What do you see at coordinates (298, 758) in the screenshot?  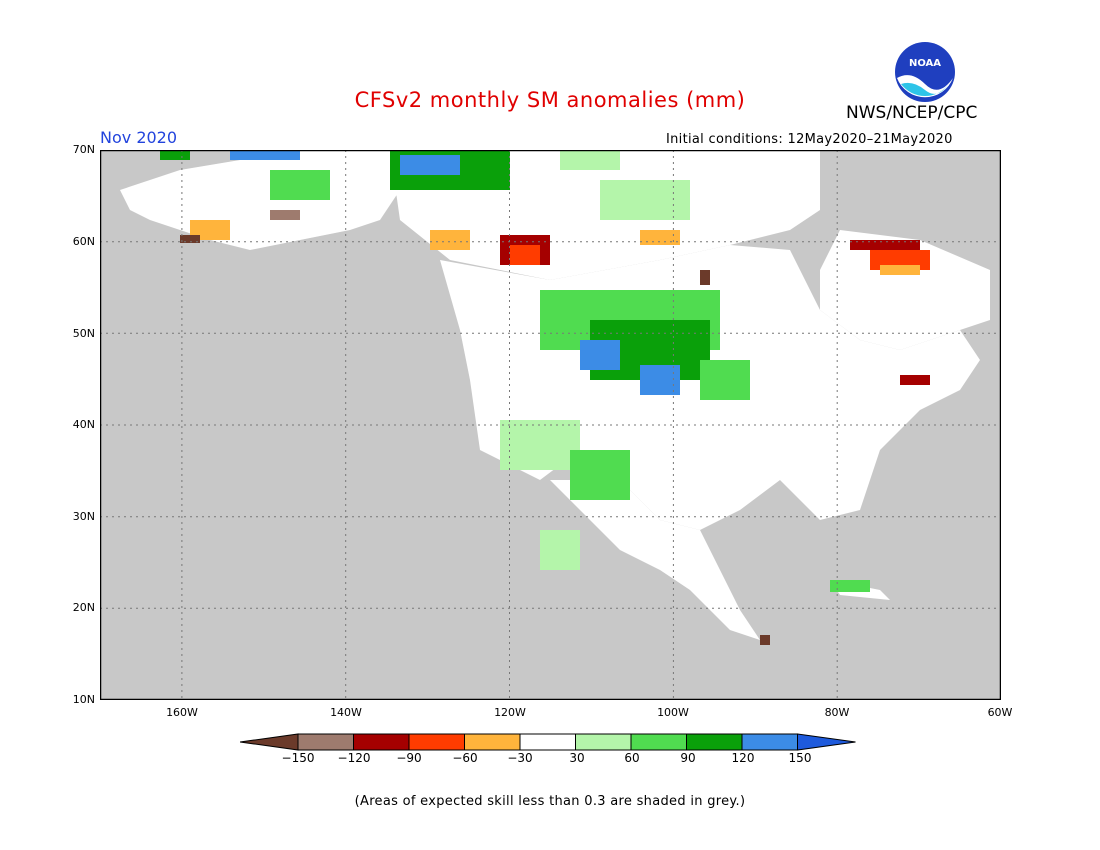 I see `colorbar-label: −150` at bounding box center [298, 758].